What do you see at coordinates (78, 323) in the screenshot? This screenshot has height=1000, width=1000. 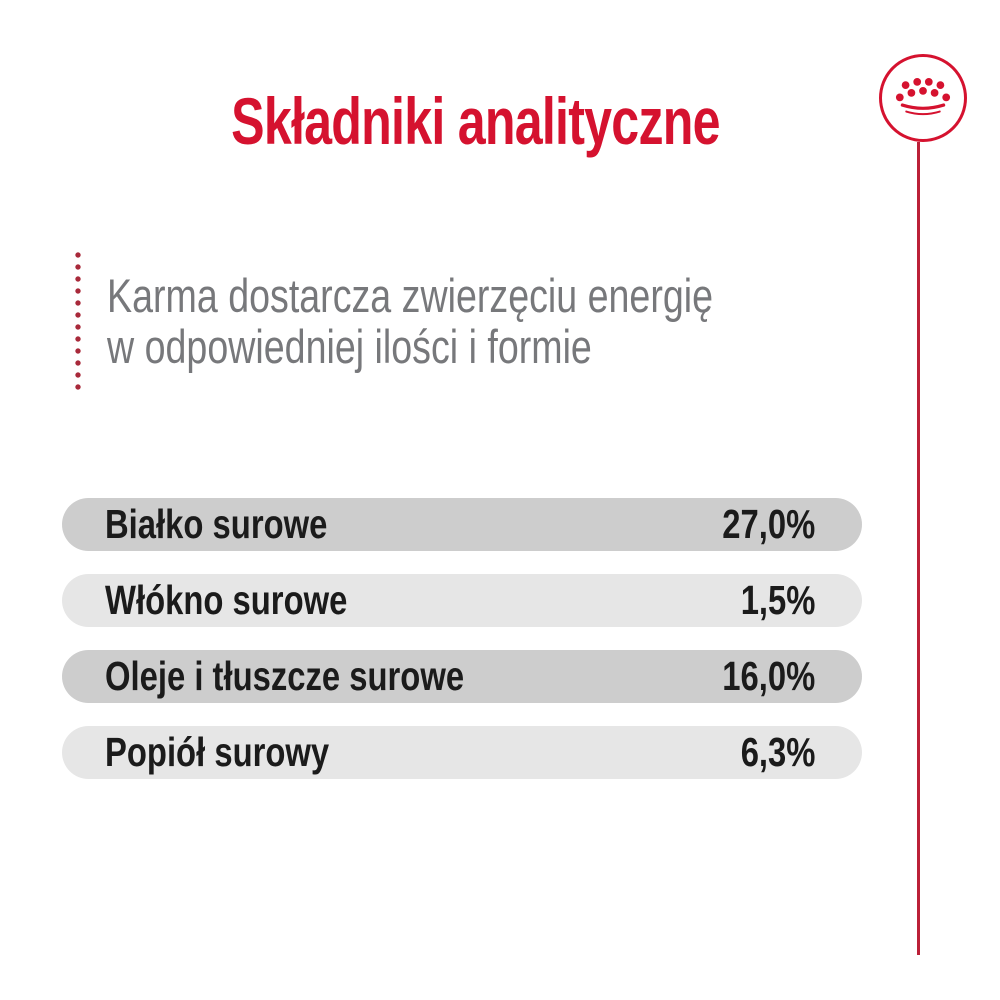 I see `dotted-accent-line` at bounding box center [78, 323].